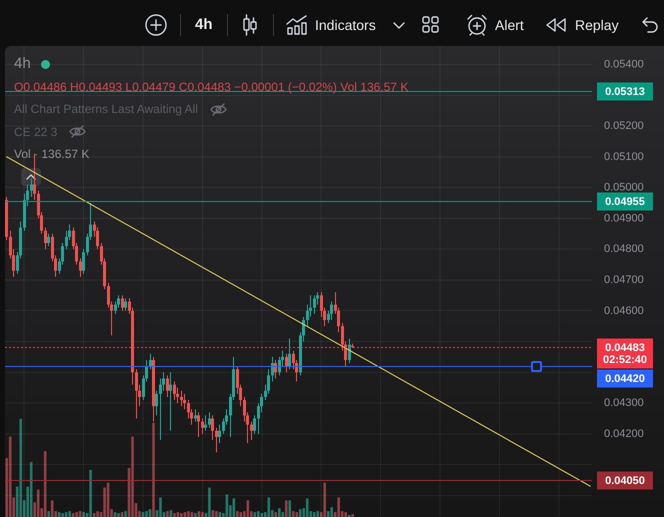 Image resolution: width=664 pixels, height=517 pixels. What do you see at coordinates (624, 126) in the screenshot?
I see `y-tick-label: 0.05200` at bounding box center [624, 126].